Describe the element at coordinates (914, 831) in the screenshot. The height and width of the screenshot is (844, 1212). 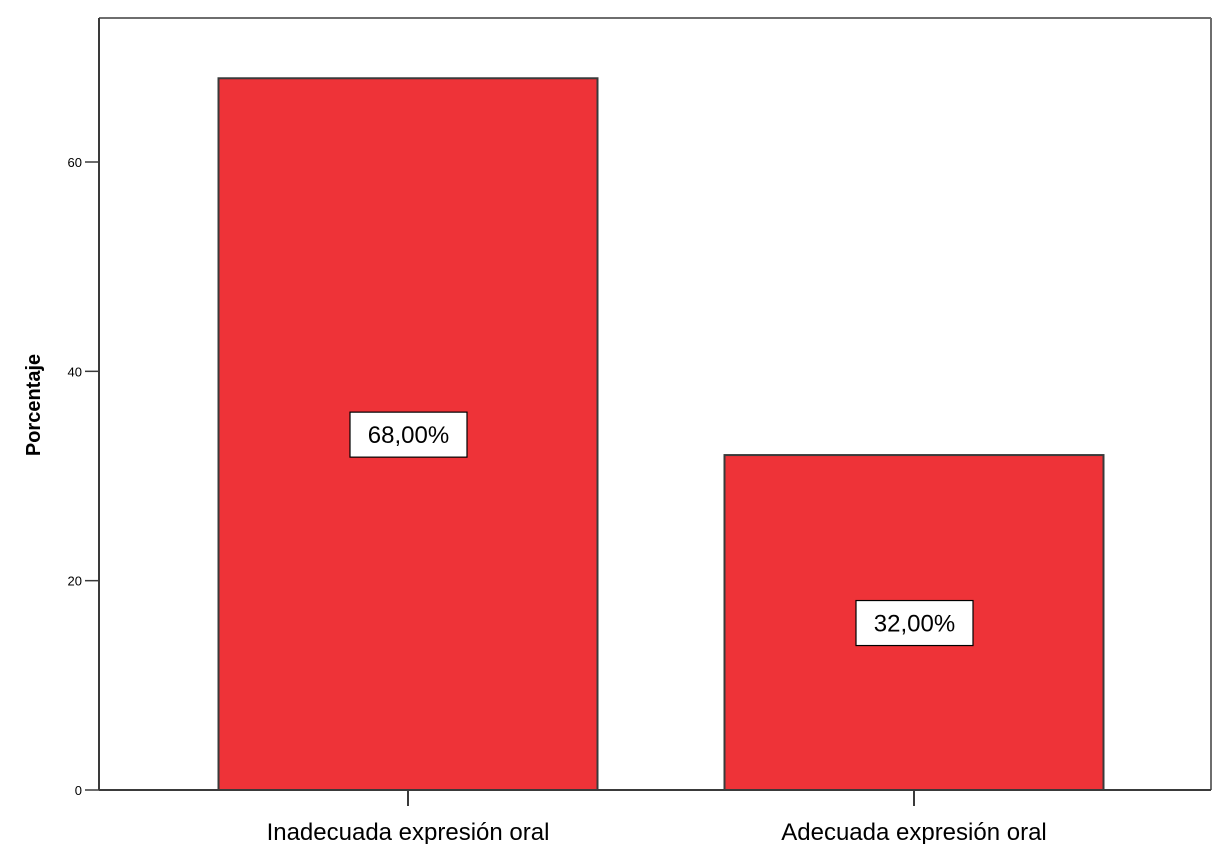
I see `x-tick-label-2: Adecuada expresión oral` at that location.